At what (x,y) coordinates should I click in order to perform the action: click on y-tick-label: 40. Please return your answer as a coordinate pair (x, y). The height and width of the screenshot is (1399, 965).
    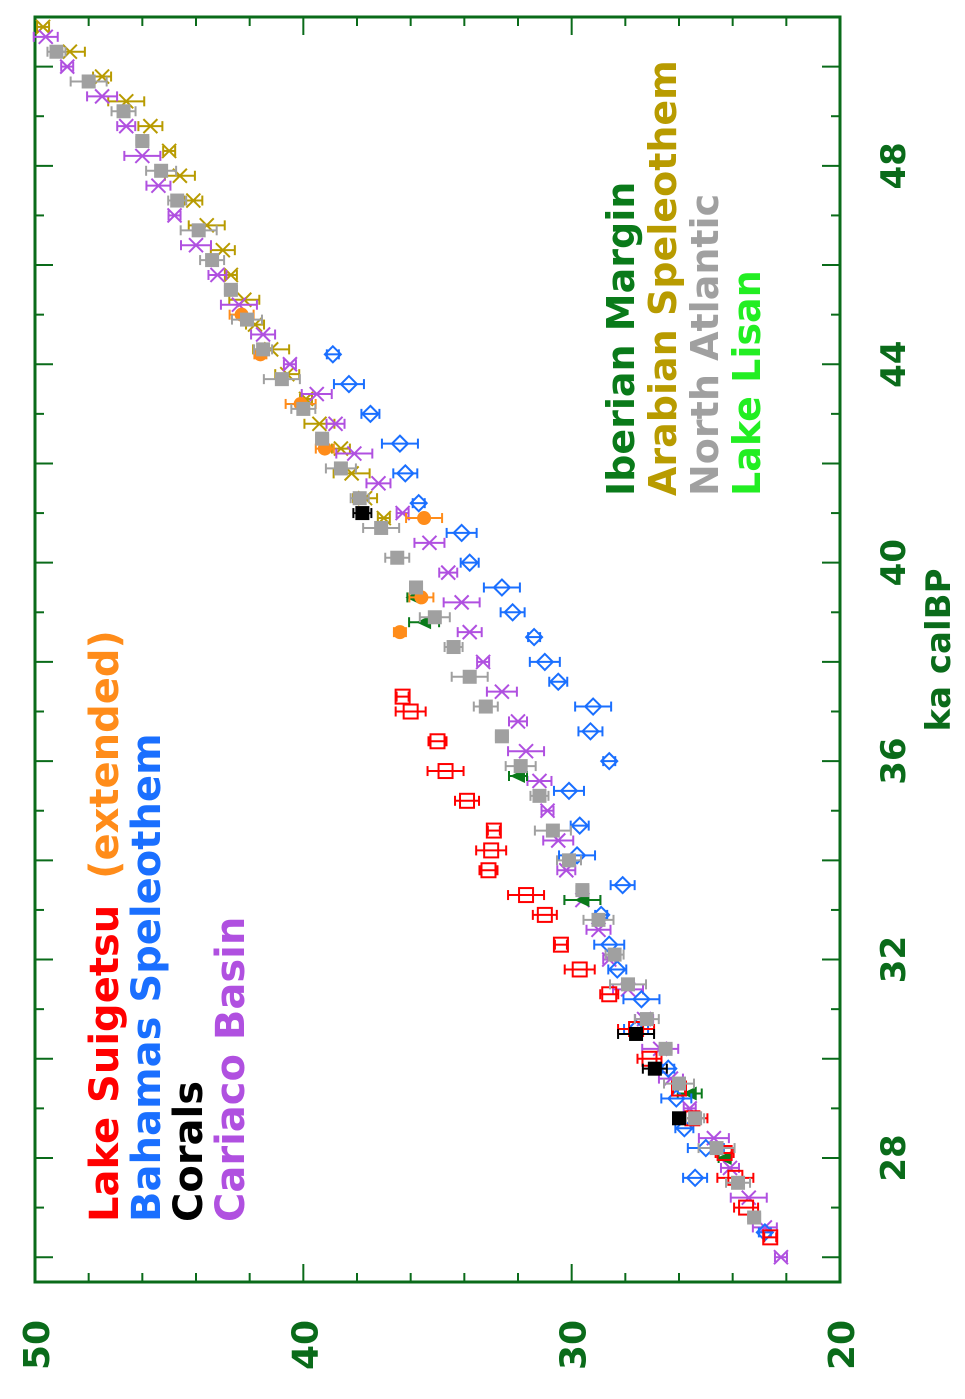
    Looking at the image, I should click on (305, 1345).